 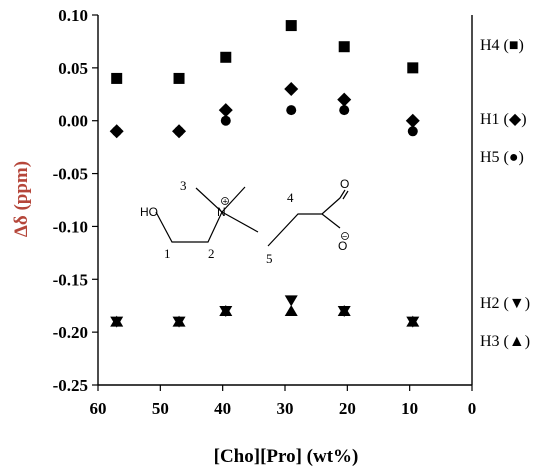 What do you see at coordinates (70, 385) in the screenshot?
I see `y-tick-label: -0.25` at bounding box center [70, 385].